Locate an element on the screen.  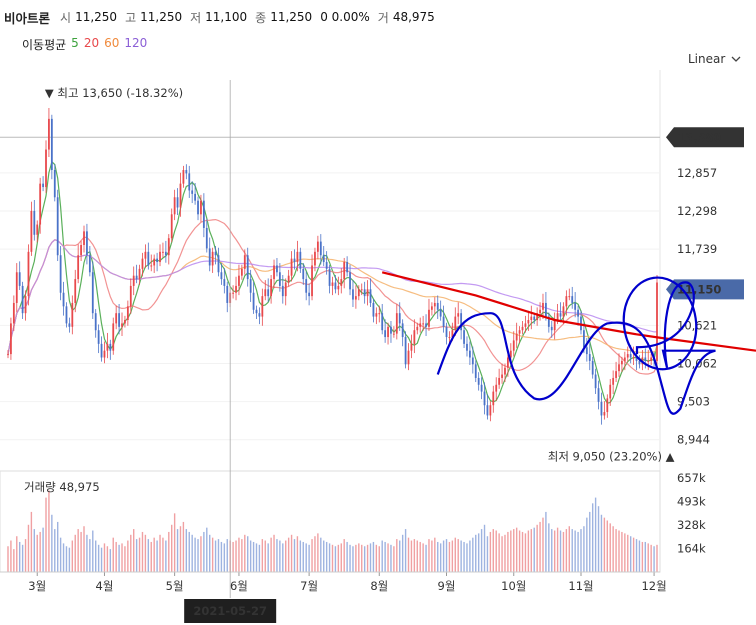
scale-mode-select: Linear is located at coordinates (714, 59).